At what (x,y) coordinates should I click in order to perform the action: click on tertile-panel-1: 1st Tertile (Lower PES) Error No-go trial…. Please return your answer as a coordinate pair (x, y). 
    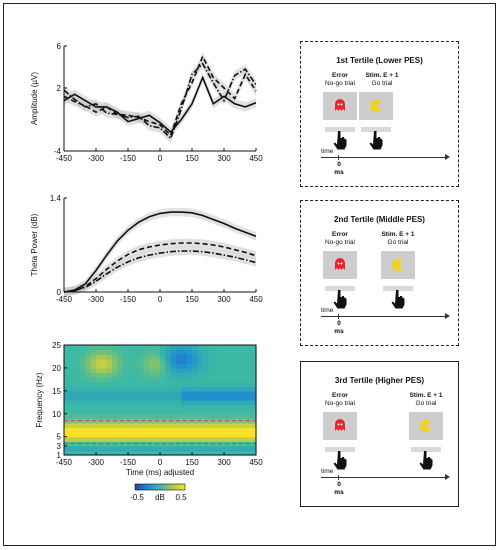
    Looking at the image, I should click on (379, 114).